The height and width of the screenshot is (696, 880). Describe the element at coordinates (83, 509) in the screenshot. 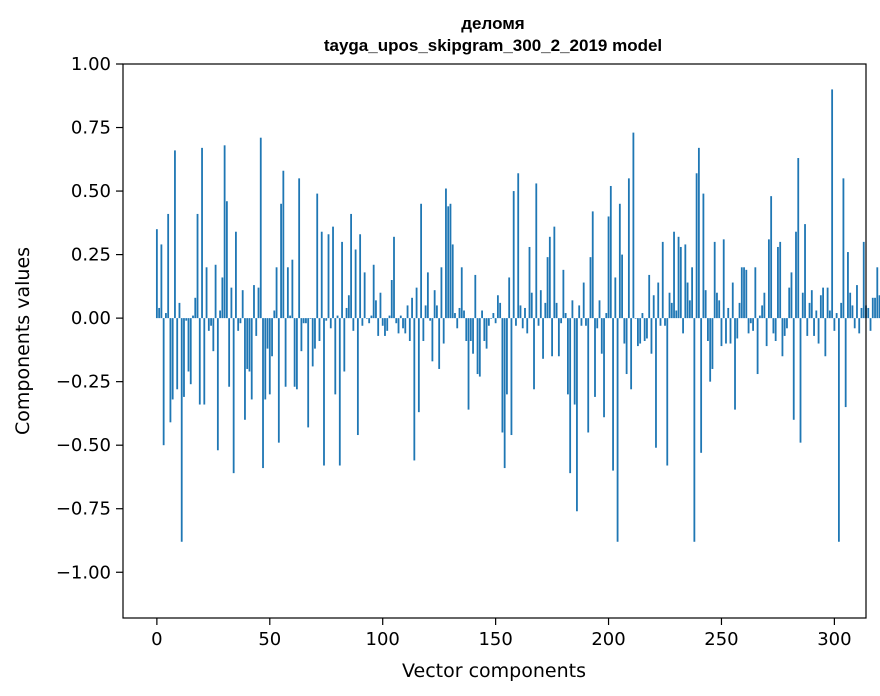

I see `y-tick-label: −0.75` at that location.